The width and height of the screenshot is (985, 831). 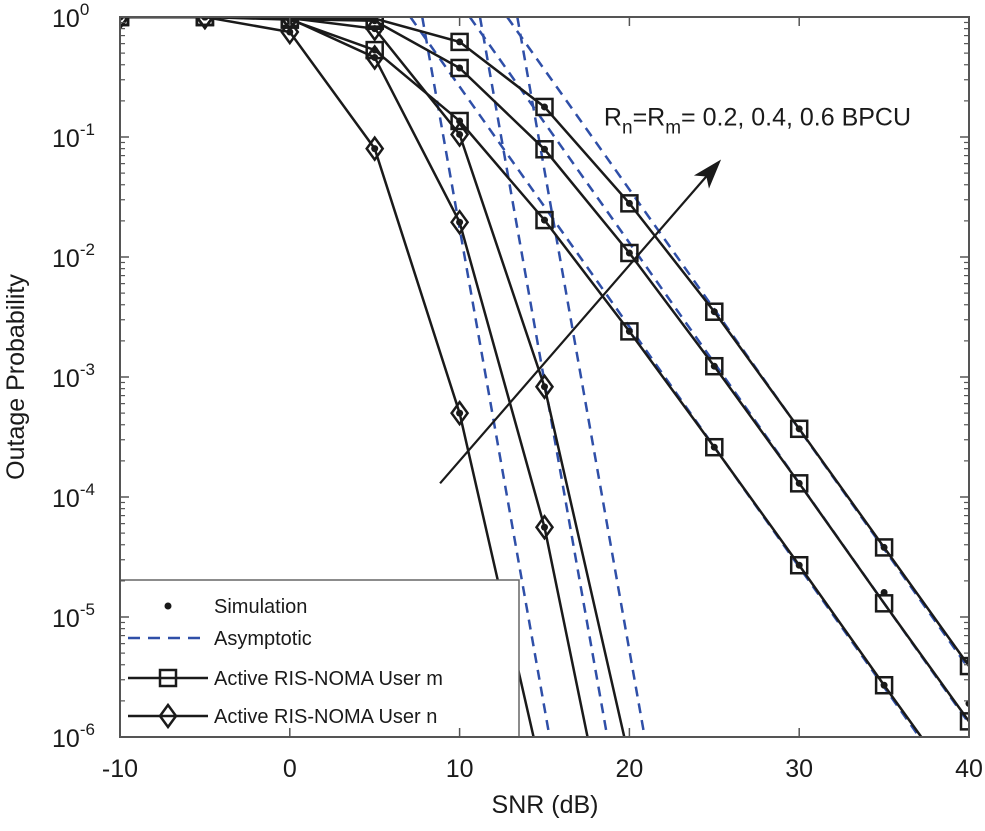 What do you see at coordinates (84, 9) in the screenshot?
I see `y-tick-exponent: 0` at bounding box center [84, 9].